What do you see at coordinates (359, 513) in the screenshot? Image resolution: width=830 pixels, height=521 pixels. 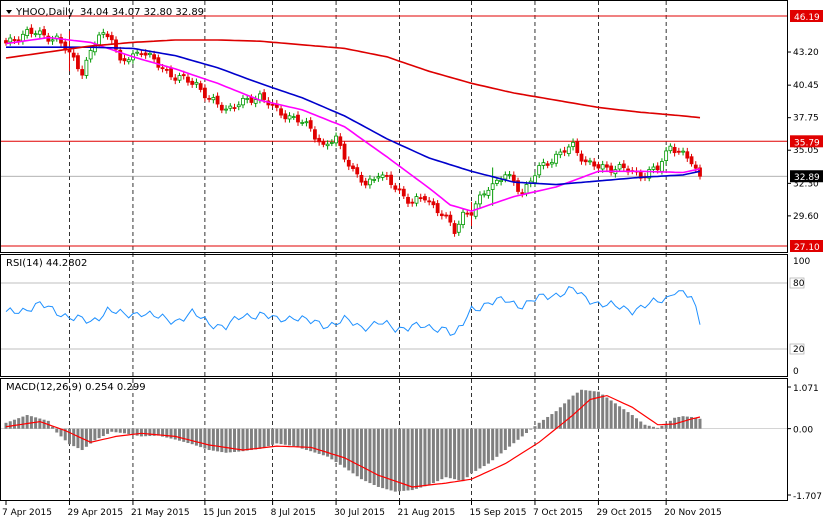 I see `time-axis-label: 30 Jul 2015` at bounding box center [359, 513].